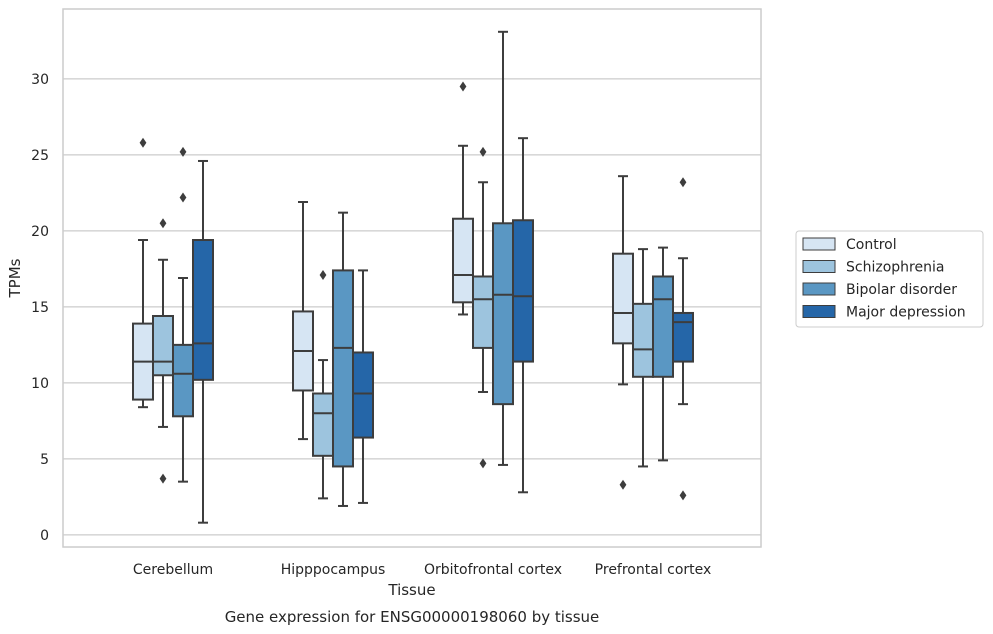  Describe the element at coordinates (333, 570) in the screenshot. I see `x-tick-label: Hipppocampus` at that location.